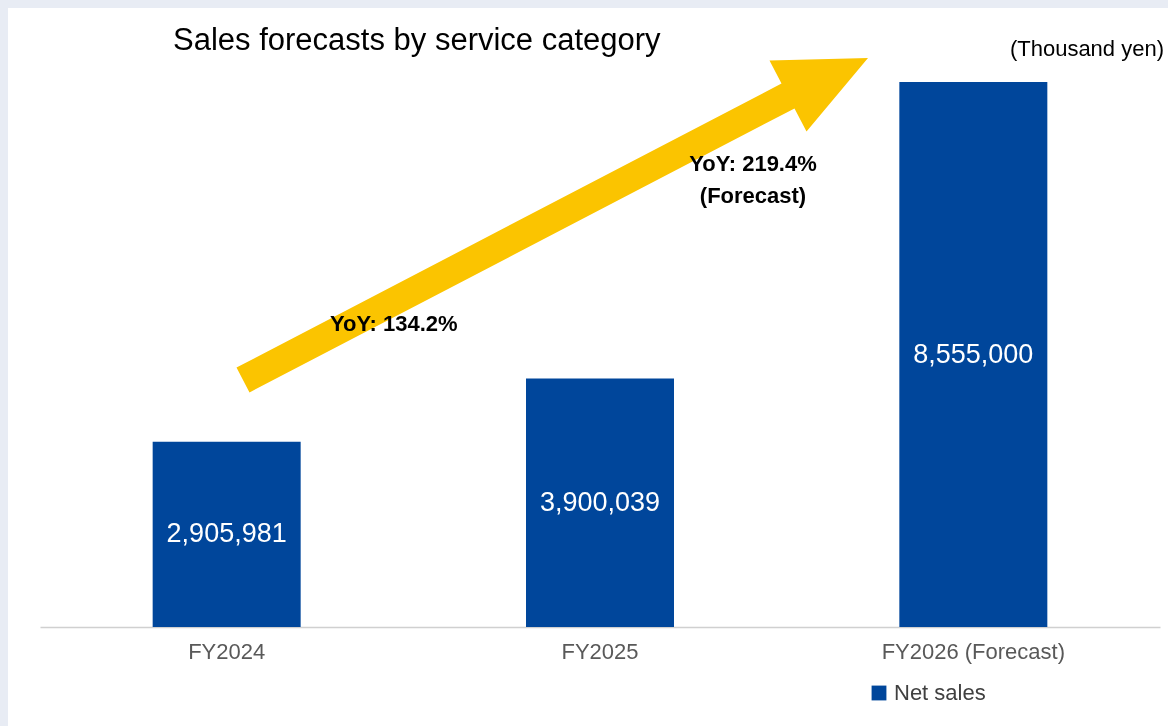  Describe the element at coordinates (394, 324) in the screenshot. I see `annotation: YoY: 134.2%` at that location.